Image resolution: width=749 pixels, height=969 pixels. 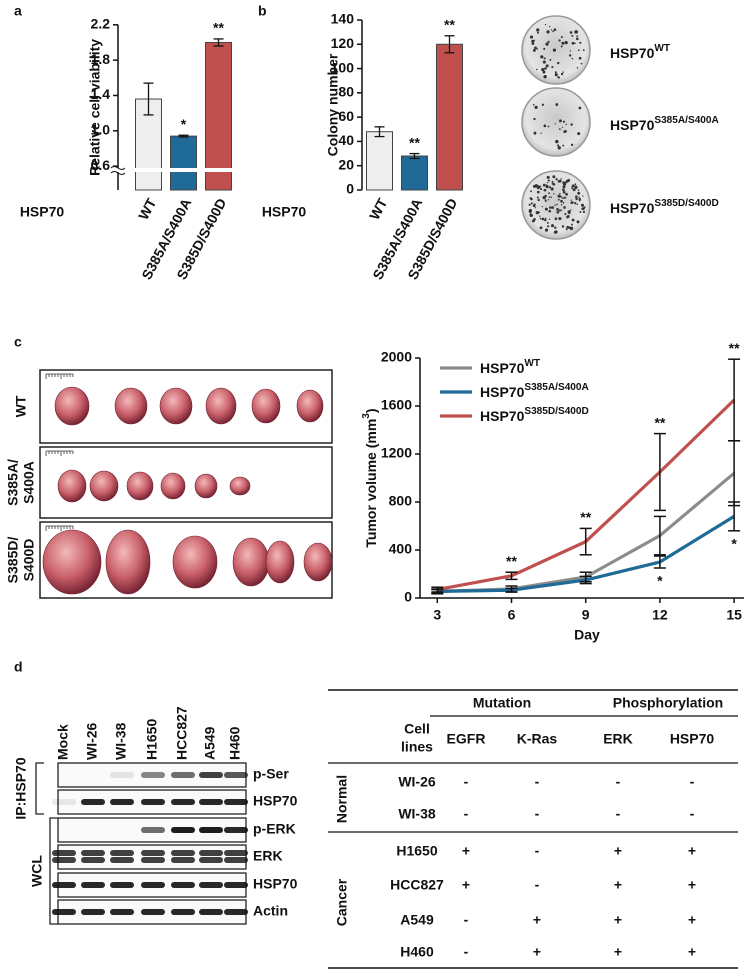 I want to click on axis-break-mark, so click(x=118, y=170).